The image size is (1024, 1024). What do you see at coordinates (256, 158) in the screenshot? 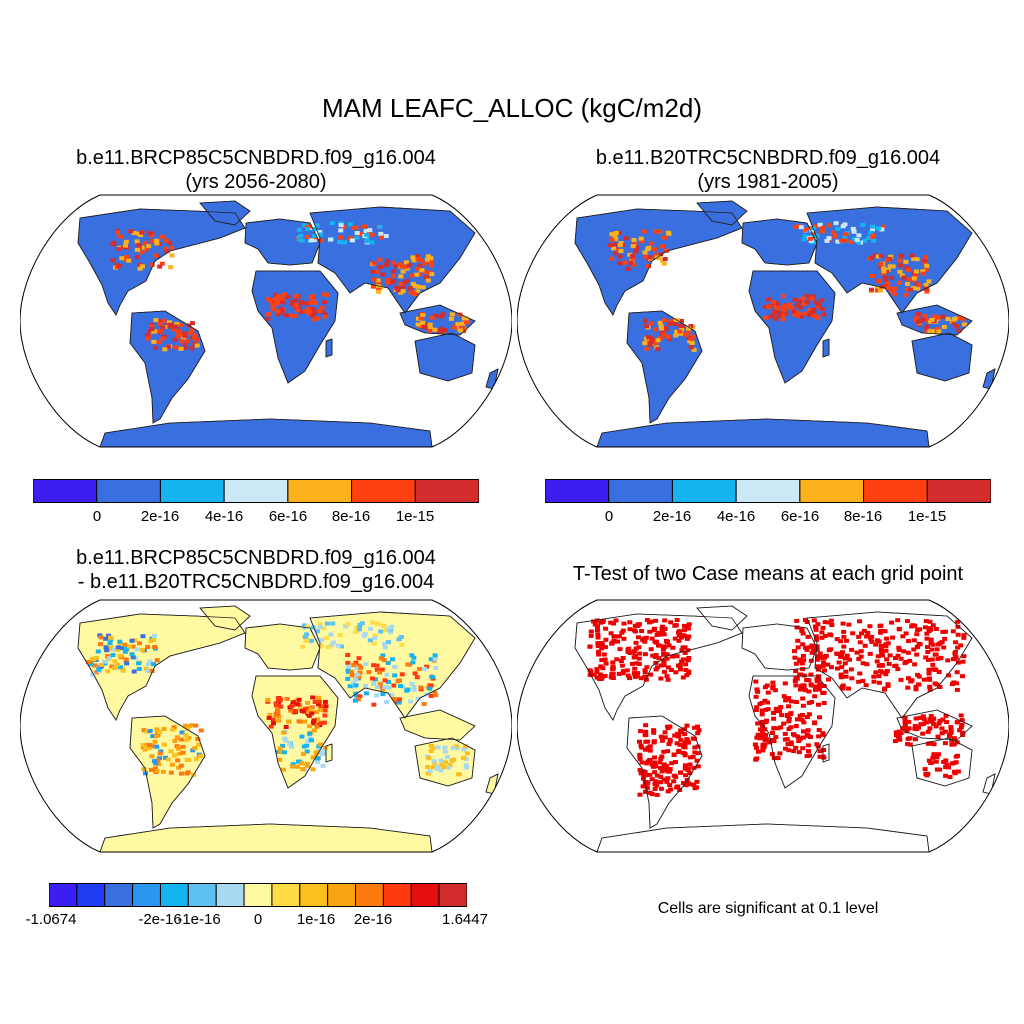
I see `panel-title-top-left-line1: b.e11.BRCP85C5CNBDRD.f09_g16.004` at bounding box center [256, 158].